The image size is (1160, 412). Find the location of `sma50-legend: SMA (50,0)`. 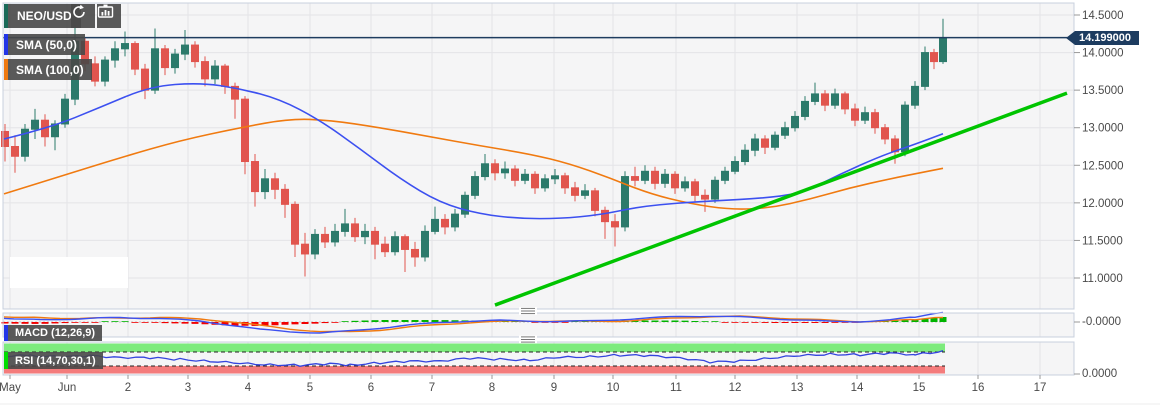

sma50-legend: SMA (50,0) is located at coordinates (44, 44).